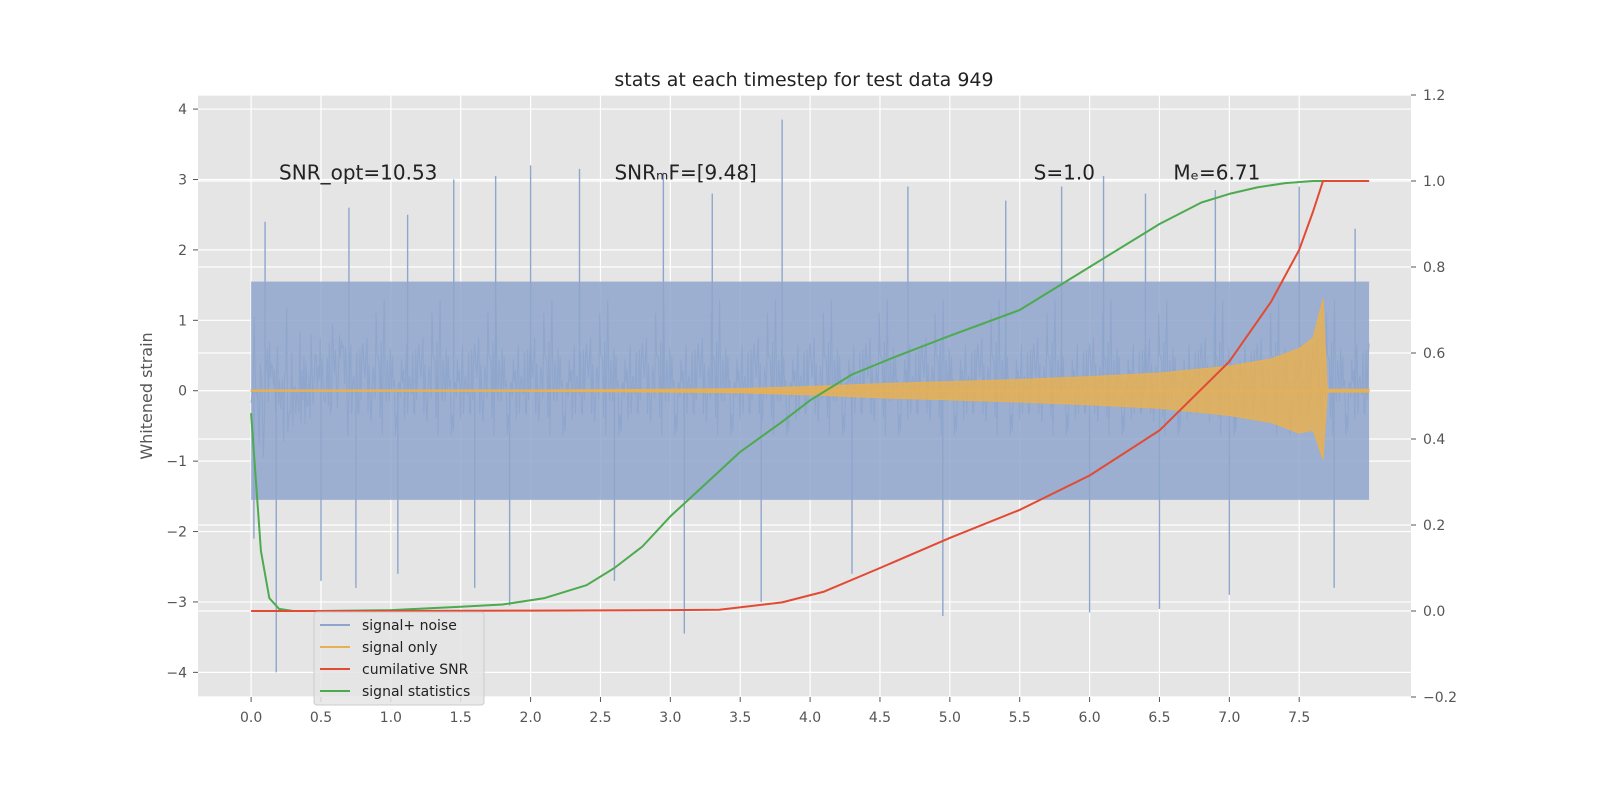 This screenshot has height=800, width=1600. What do you see at coordinates (1064, 172) in the screenshot?
I see `annotation-2: S=1.0` at bounding box center [1064, 172].